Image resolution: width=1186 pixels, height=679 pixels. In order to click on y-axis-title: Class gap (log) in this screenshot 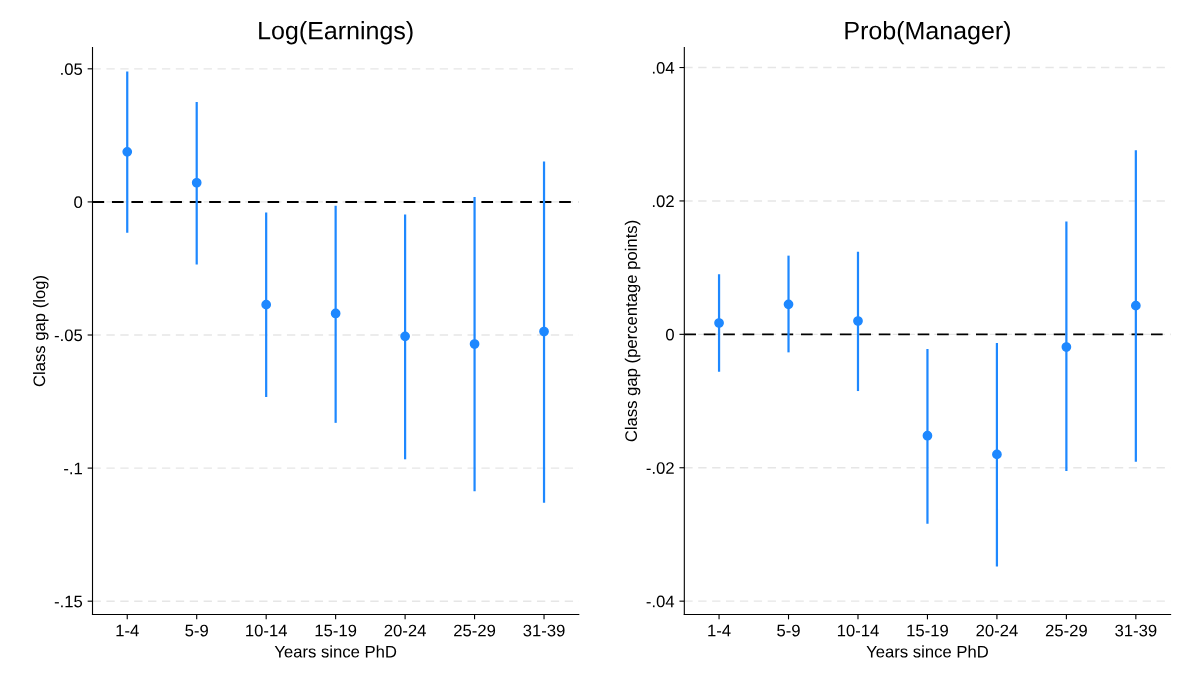, I will do `click(40, 331)`.